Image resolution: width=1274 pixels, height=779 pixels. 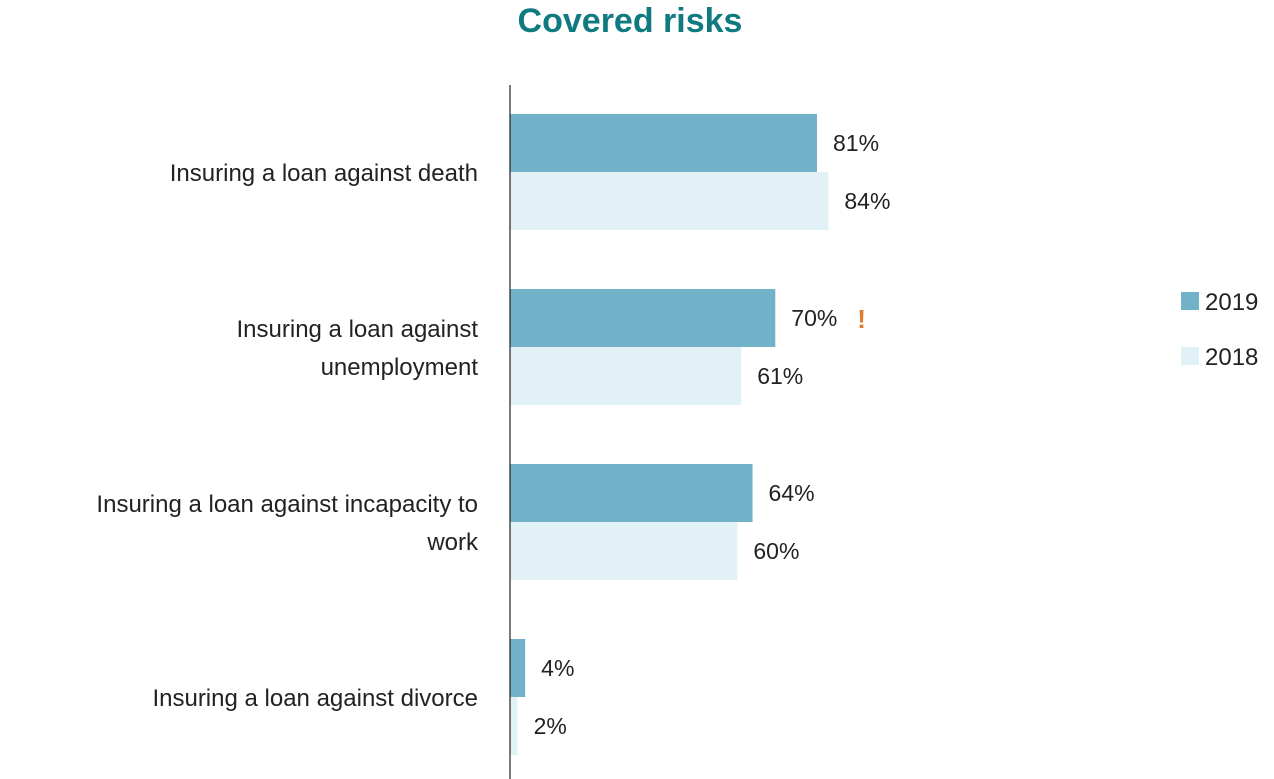 I want to click on warning-flag: !, so click(x=861, y=319).